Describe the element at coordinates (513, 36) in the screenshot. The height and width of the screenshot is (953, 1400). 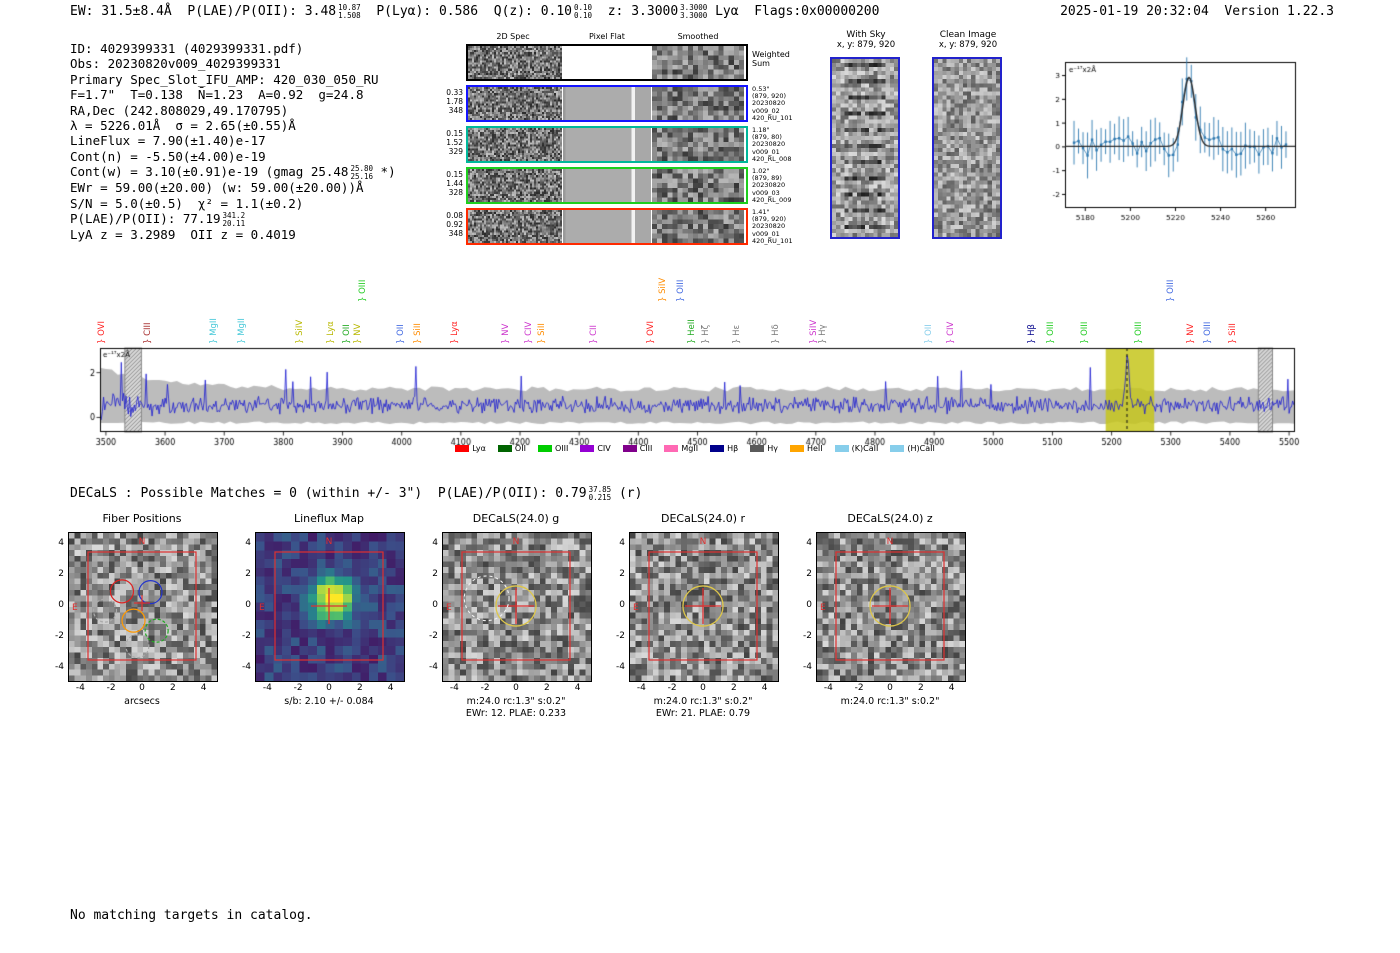
I see `2d-spec-column-header: 2D Spec` at that location.